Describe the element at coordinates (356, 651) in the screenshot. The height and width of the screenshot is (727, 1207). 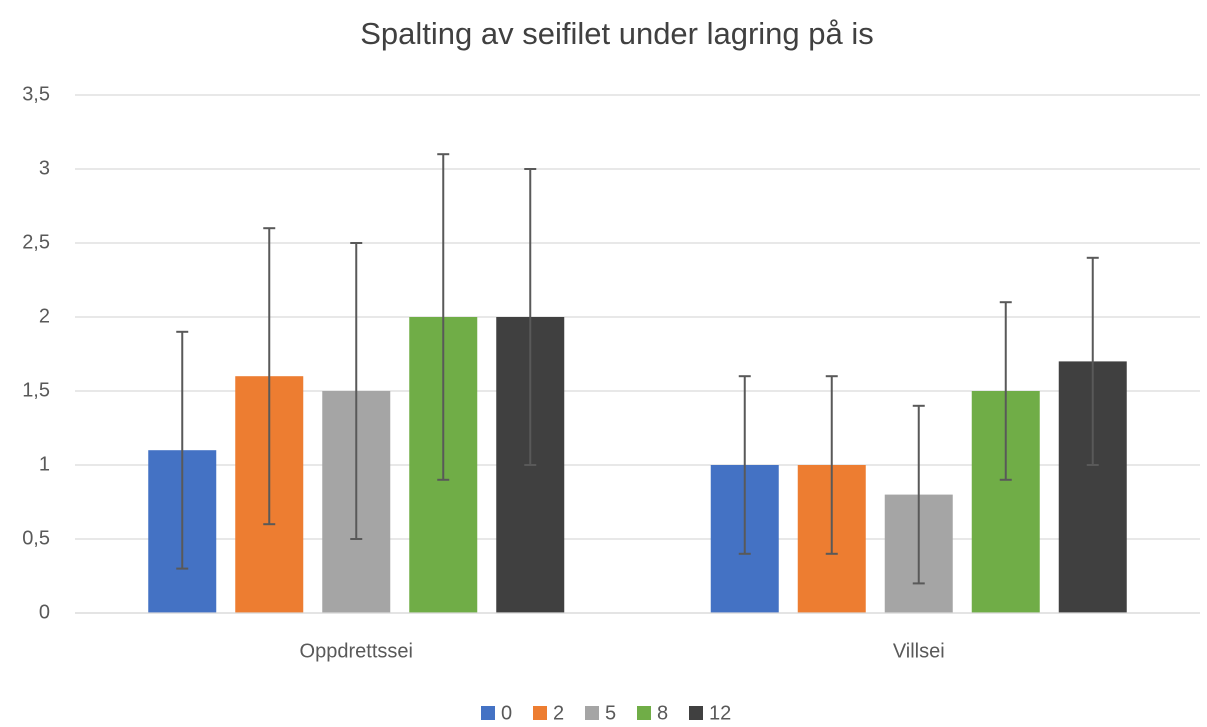
I see `x-tick-label: Oppdrettssei` at that location.